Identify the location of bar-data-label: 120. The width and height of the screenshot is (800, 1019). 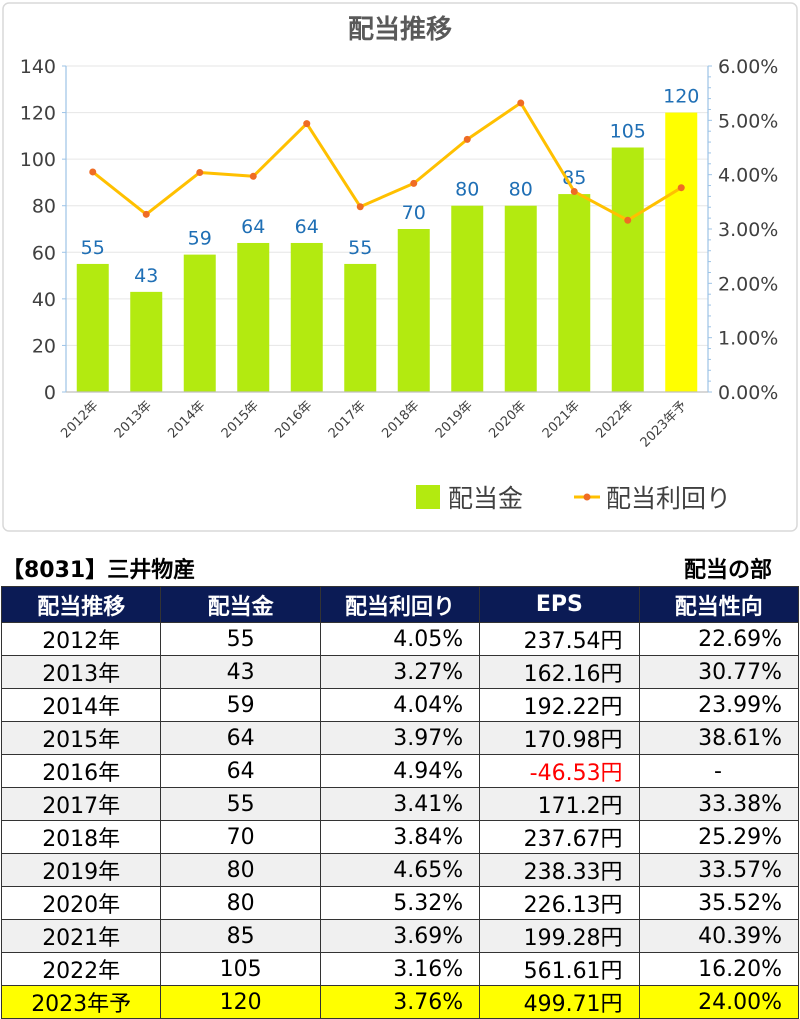
(681, 97).